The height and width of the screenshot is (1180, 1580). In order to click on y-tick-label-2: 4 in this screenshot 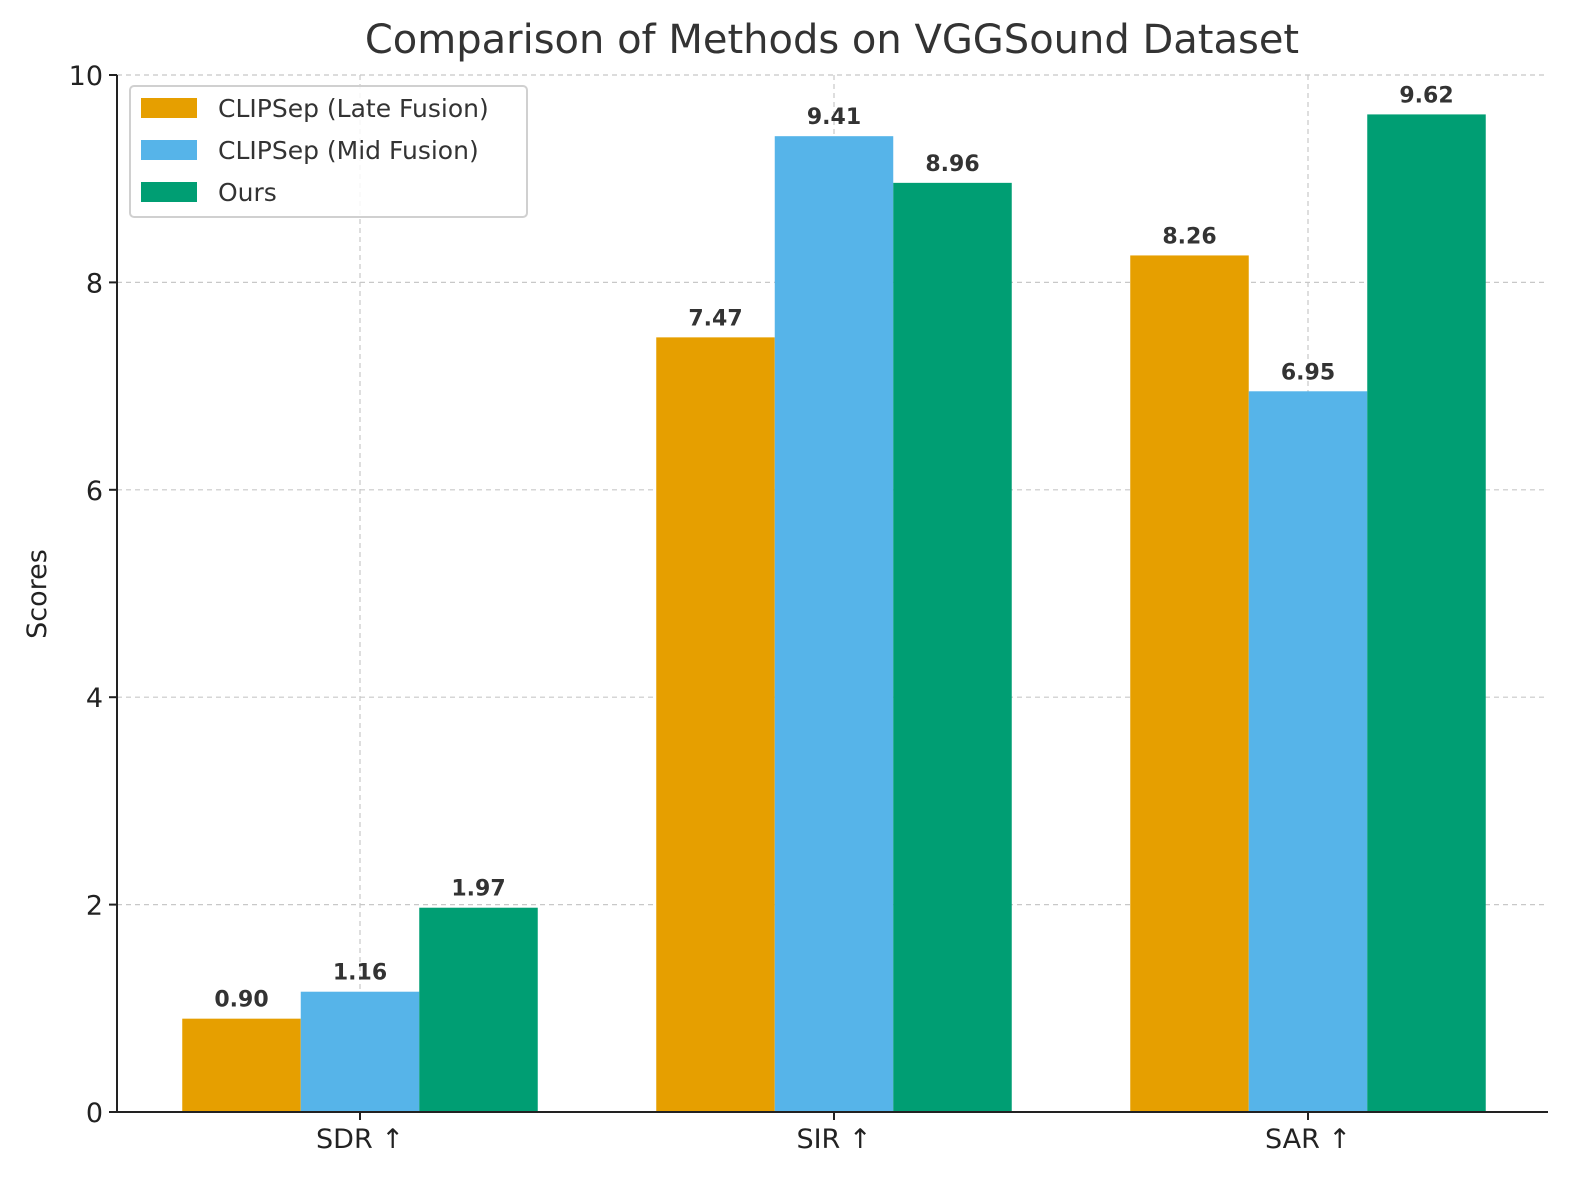, I will do `click(94, 698)`.